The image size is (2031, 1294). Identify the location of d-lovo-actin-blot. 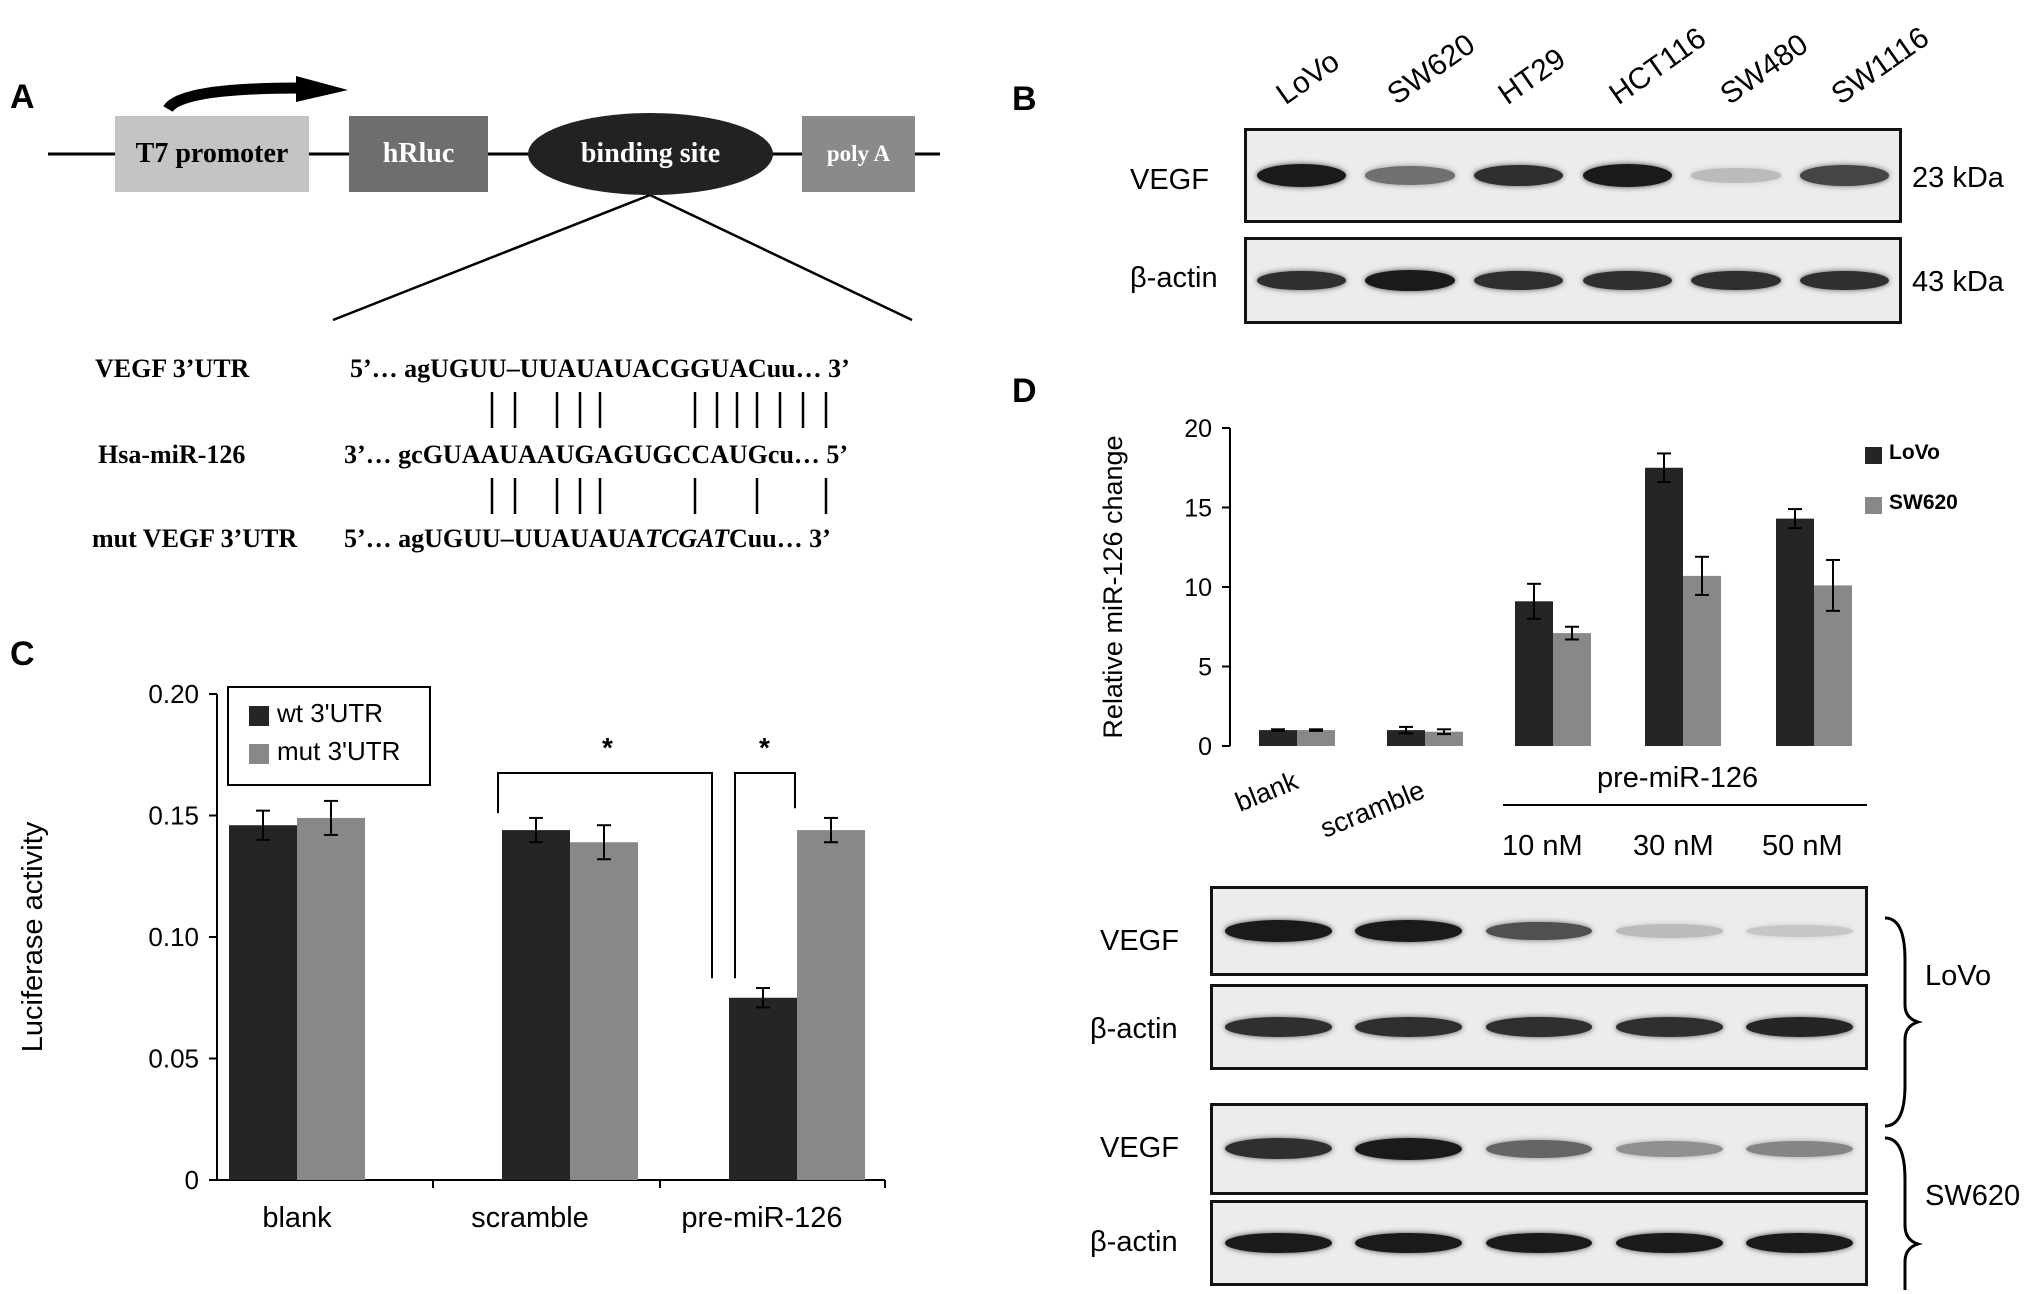
(1539, 1027).